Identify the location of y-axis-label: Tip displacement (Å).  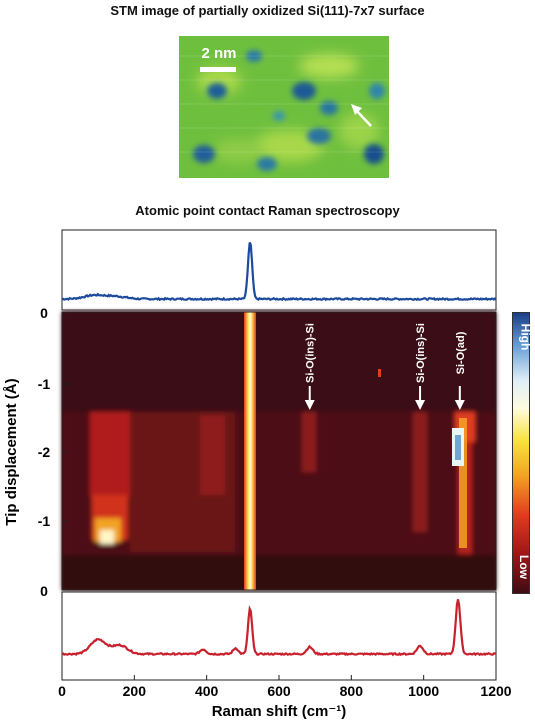
(11, 451).